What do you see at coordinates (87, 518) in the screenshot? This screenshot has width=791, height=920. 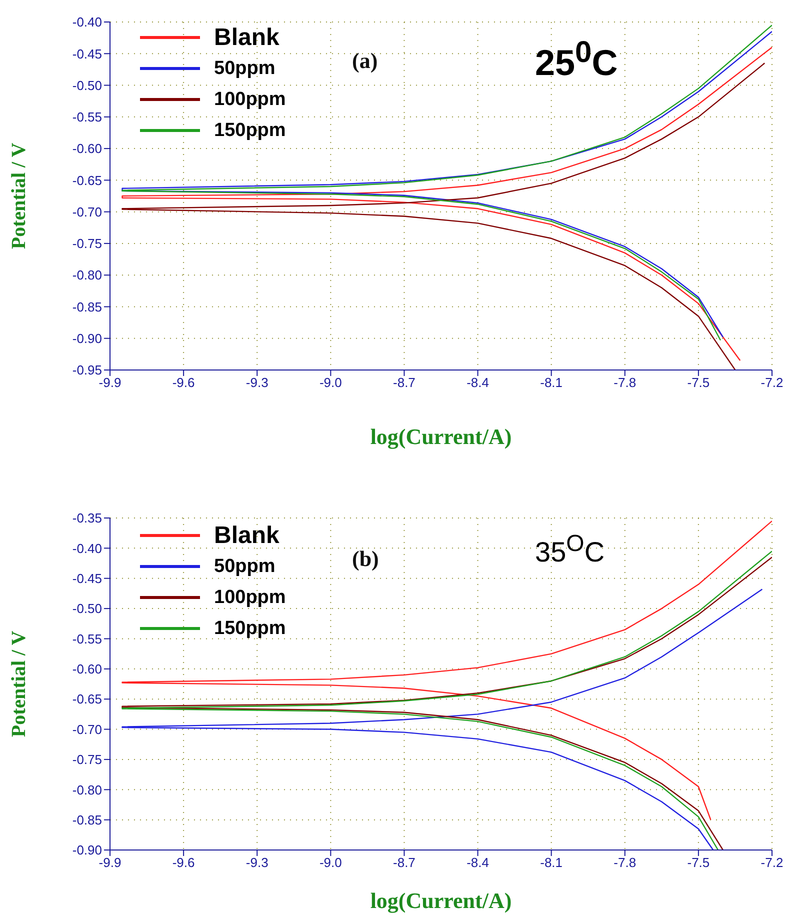 I see `y-tick-label: -0.35` at bounding box center [87, 518].